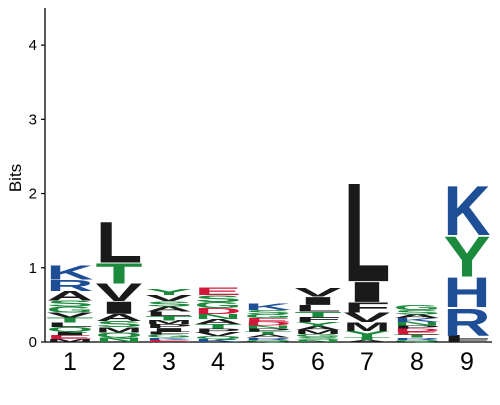 Image resolution: width=500 pixels, height=405 pixels. What do you see at coordinates (318, 362) in the screenshot?
I see `x-position-label: 6` at bounding box center [318, 362].